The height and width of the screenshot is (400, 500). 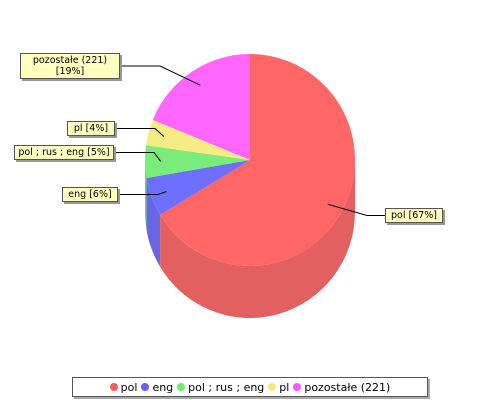 What do you see at coordinates (226, 387) in the screenshot?
I see `legend-label: pol ; rus ; eng` at bounding box center [226, 387].